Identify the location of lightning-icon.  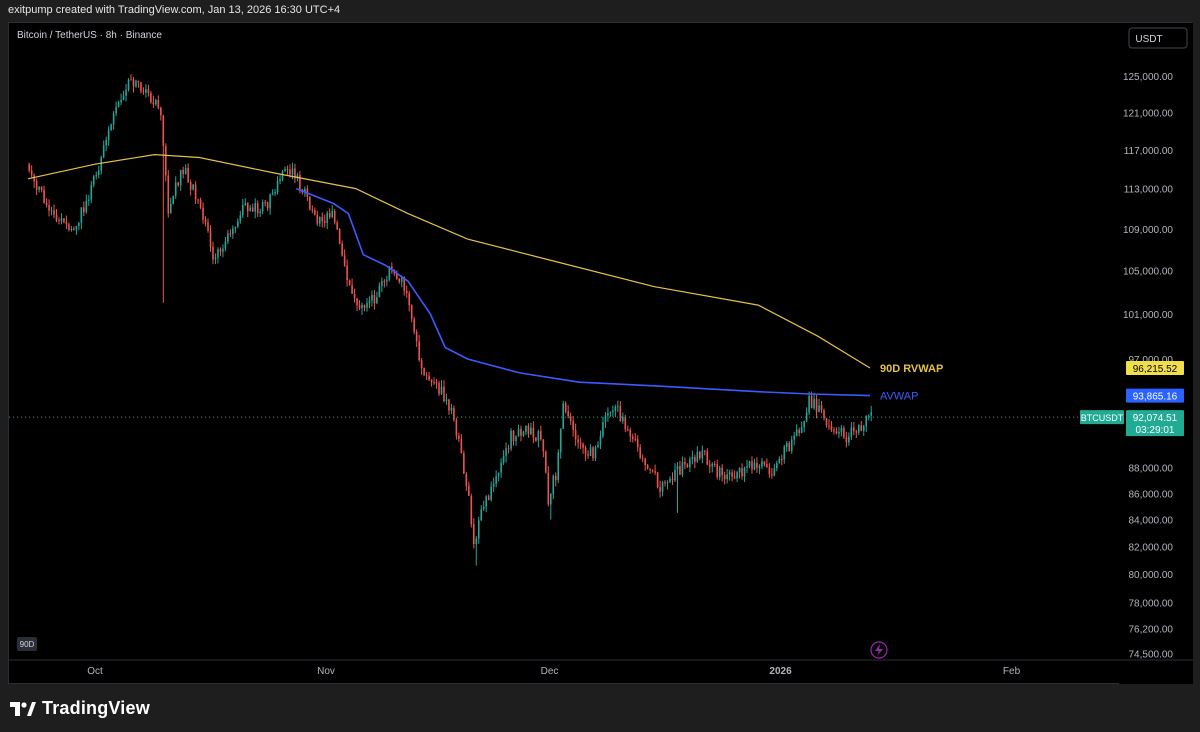
(879, 650).